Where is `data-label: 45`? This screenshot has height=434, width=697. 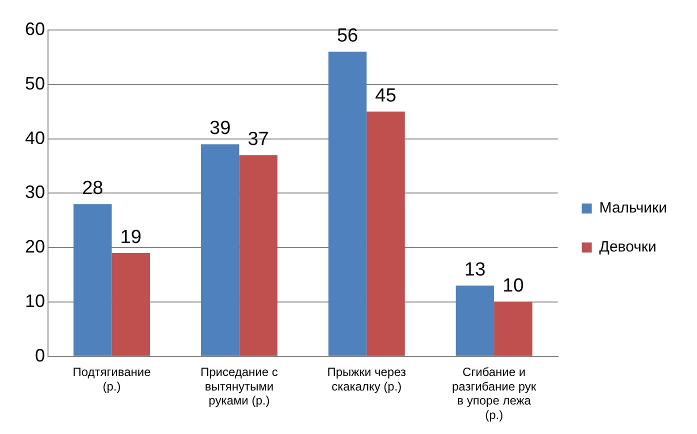 data-label: 45 is located at coordinates (385, 95).